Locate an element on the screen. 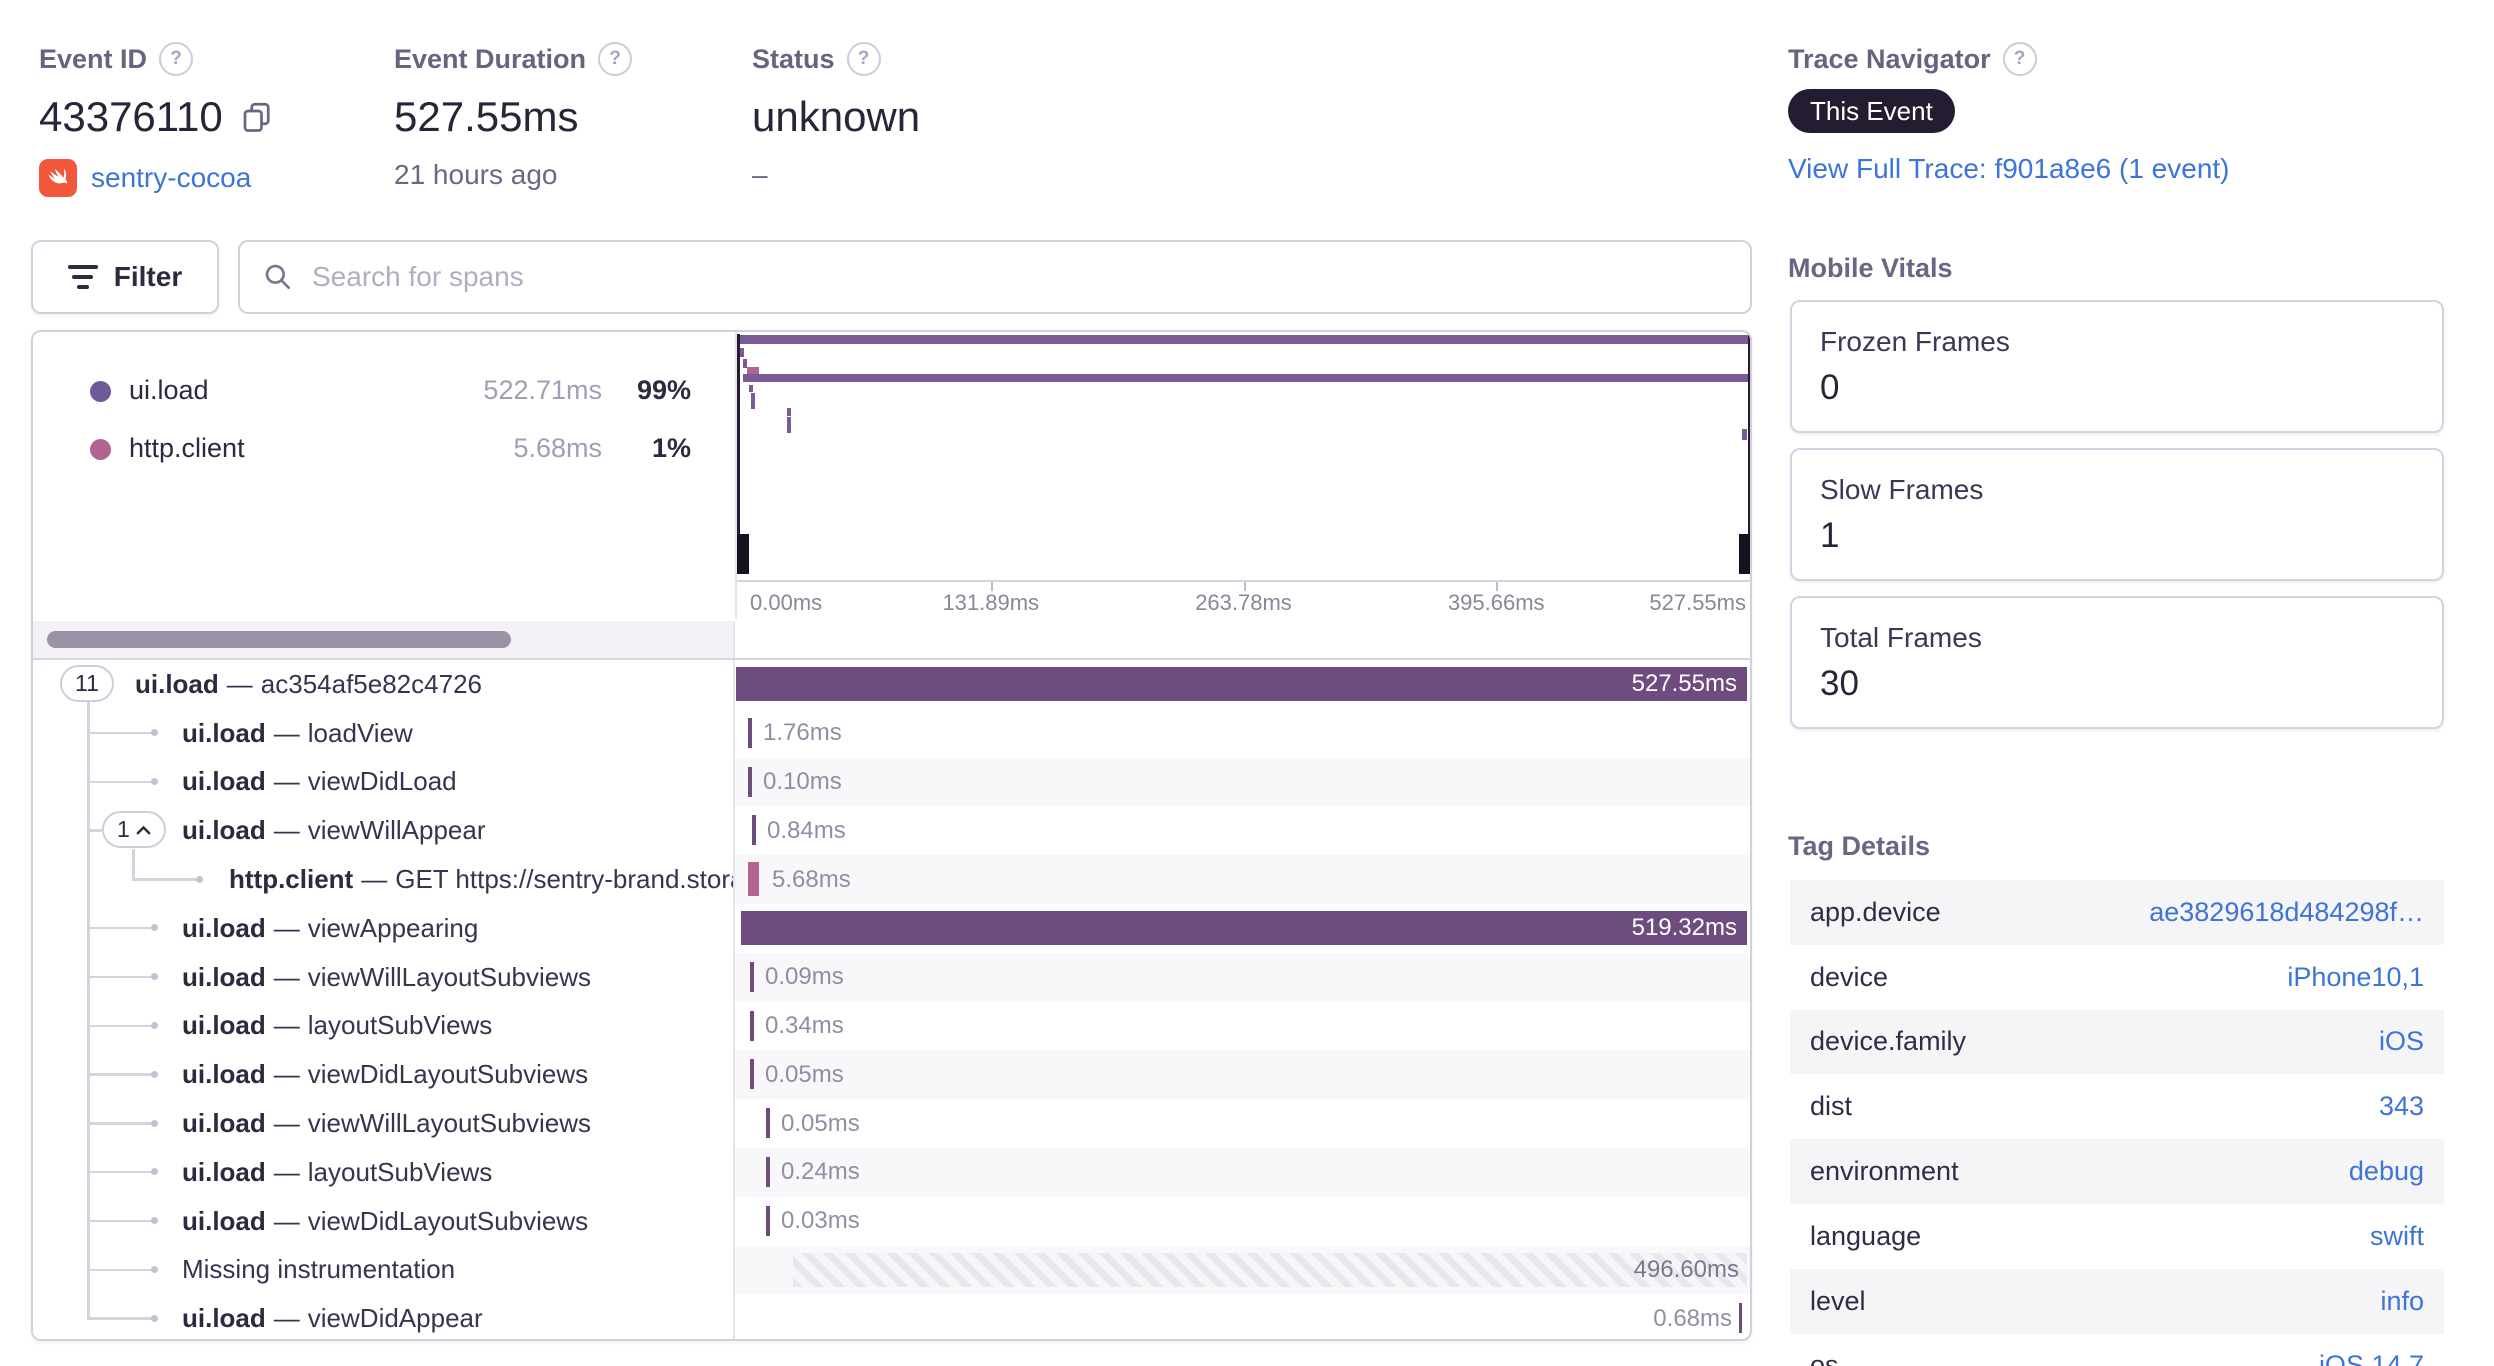  legend-duration: 522.71ms is located at coordinates (542, 390).